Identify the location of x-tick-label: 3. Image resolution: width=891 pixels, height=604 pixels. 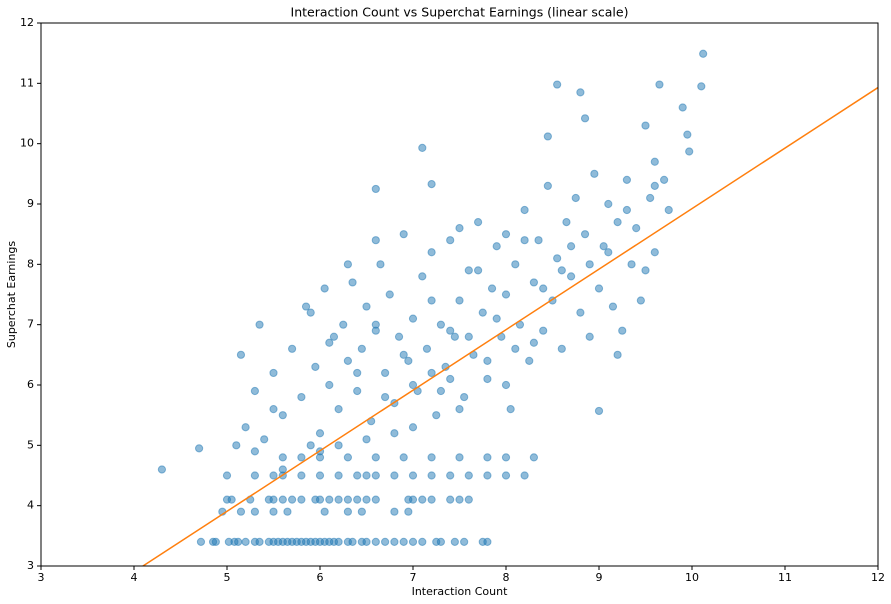
(41, 577).